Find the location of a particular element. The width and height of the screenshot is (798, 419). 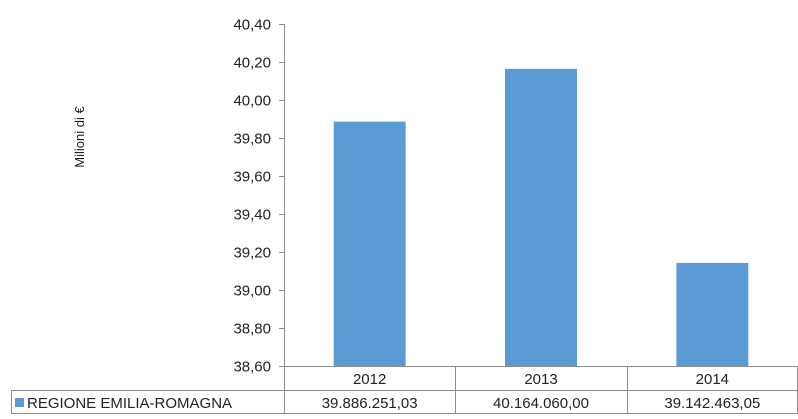

y-tick-label: 39,00 is located at coordinates (252, 291).